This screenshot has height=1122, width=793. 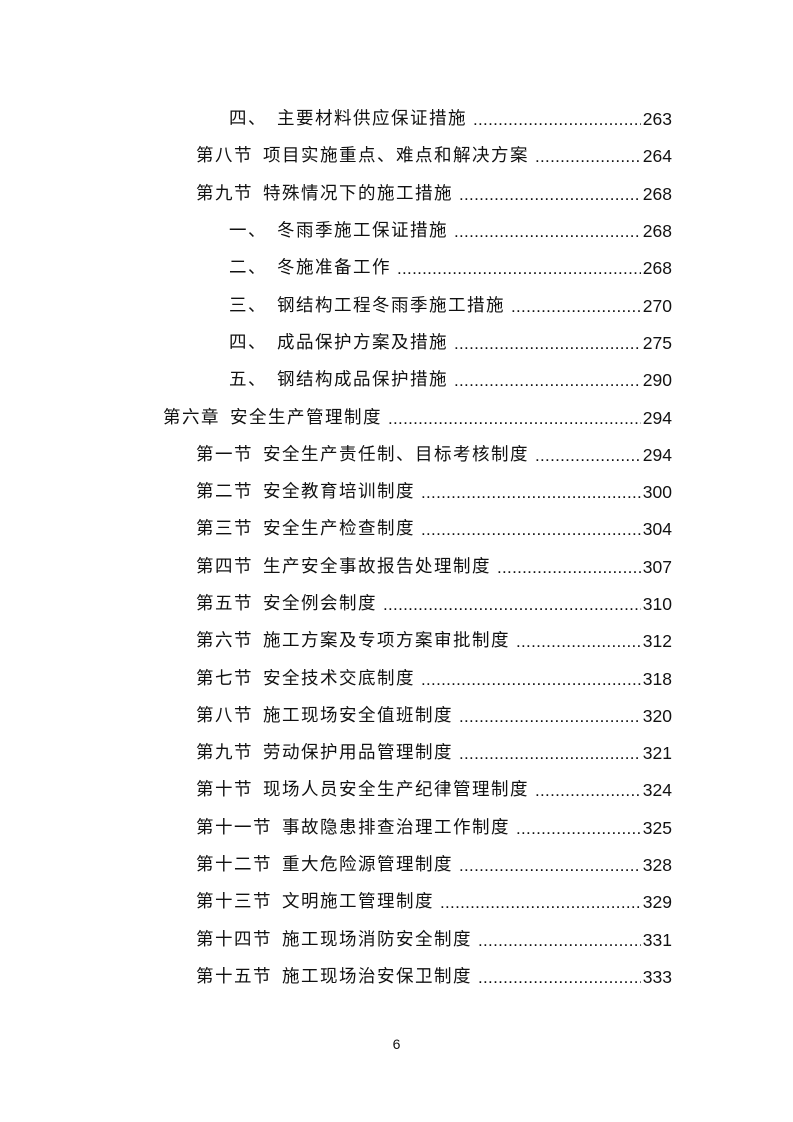 I want to click on toc-entry-text: 重大危险源管理制度, so click(x=367, y=865).